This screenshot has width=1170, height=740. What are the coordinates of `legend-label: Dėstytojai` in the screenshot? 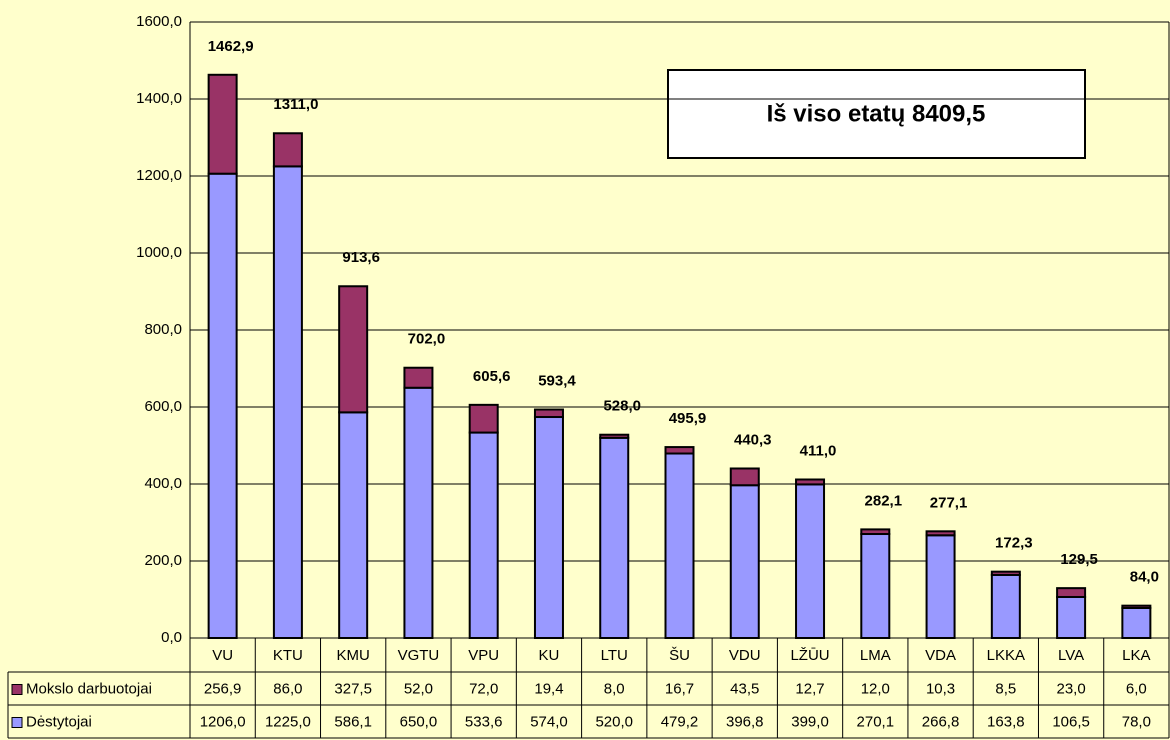 It's located at (59, 721).